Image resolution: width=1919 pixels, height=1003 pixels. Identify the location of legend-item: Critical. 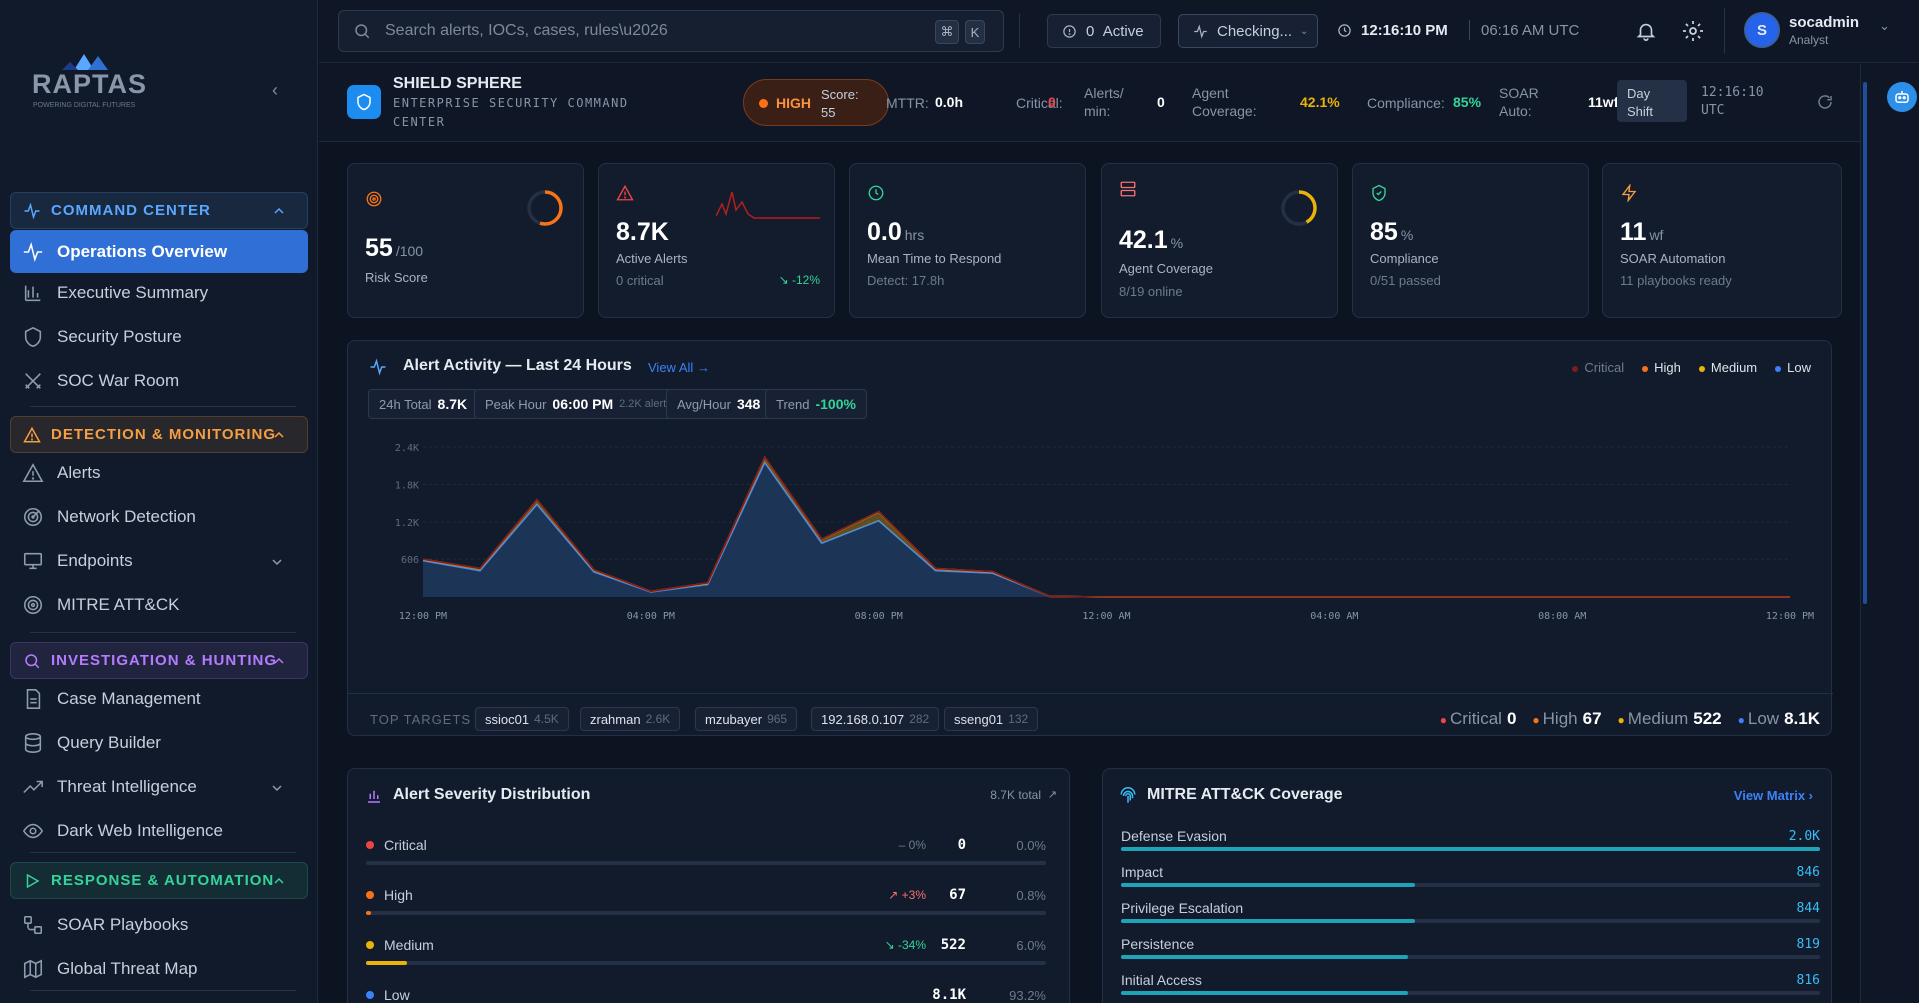
(1598, 367).